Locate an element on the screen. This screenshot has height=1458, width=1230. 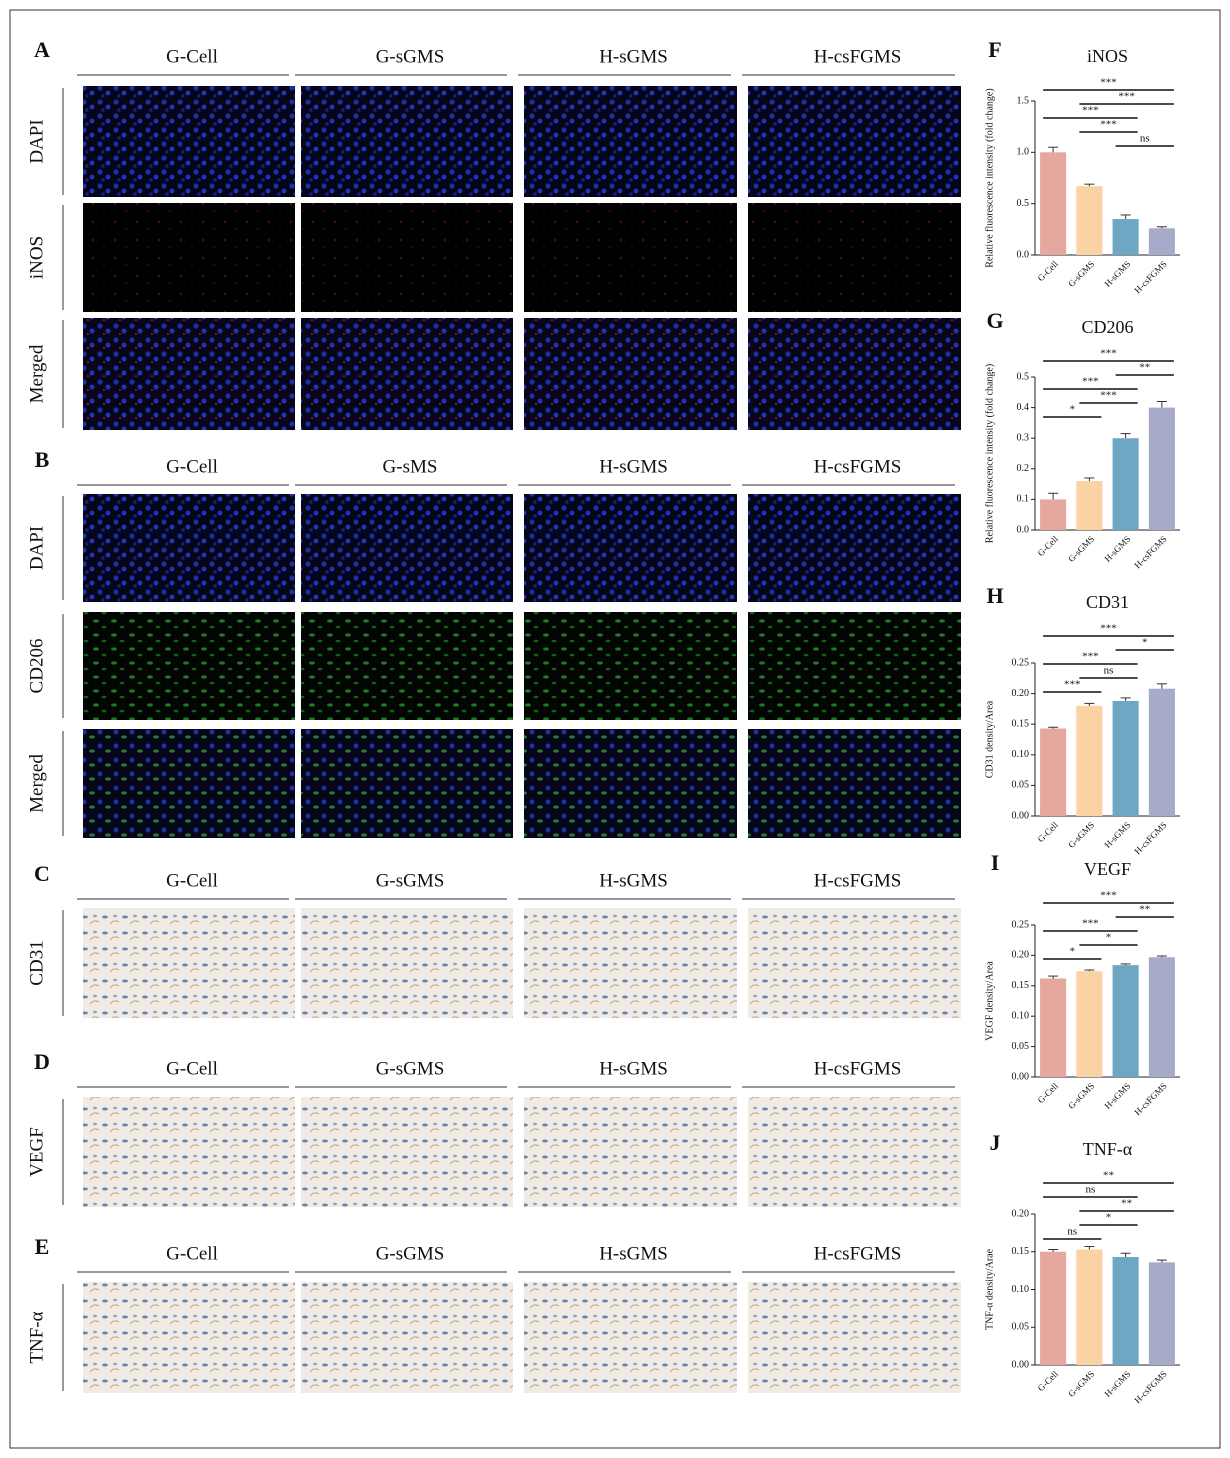
chart-title: TNF-α is located at coordinates (1108, 1149).